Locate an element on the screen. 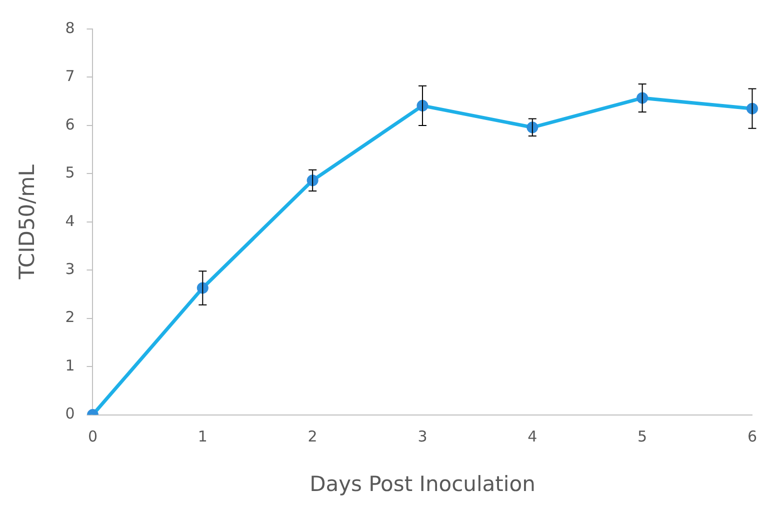 The image size is (779, 514). y-tick-label: 7 is located at coordinates (70, 76).